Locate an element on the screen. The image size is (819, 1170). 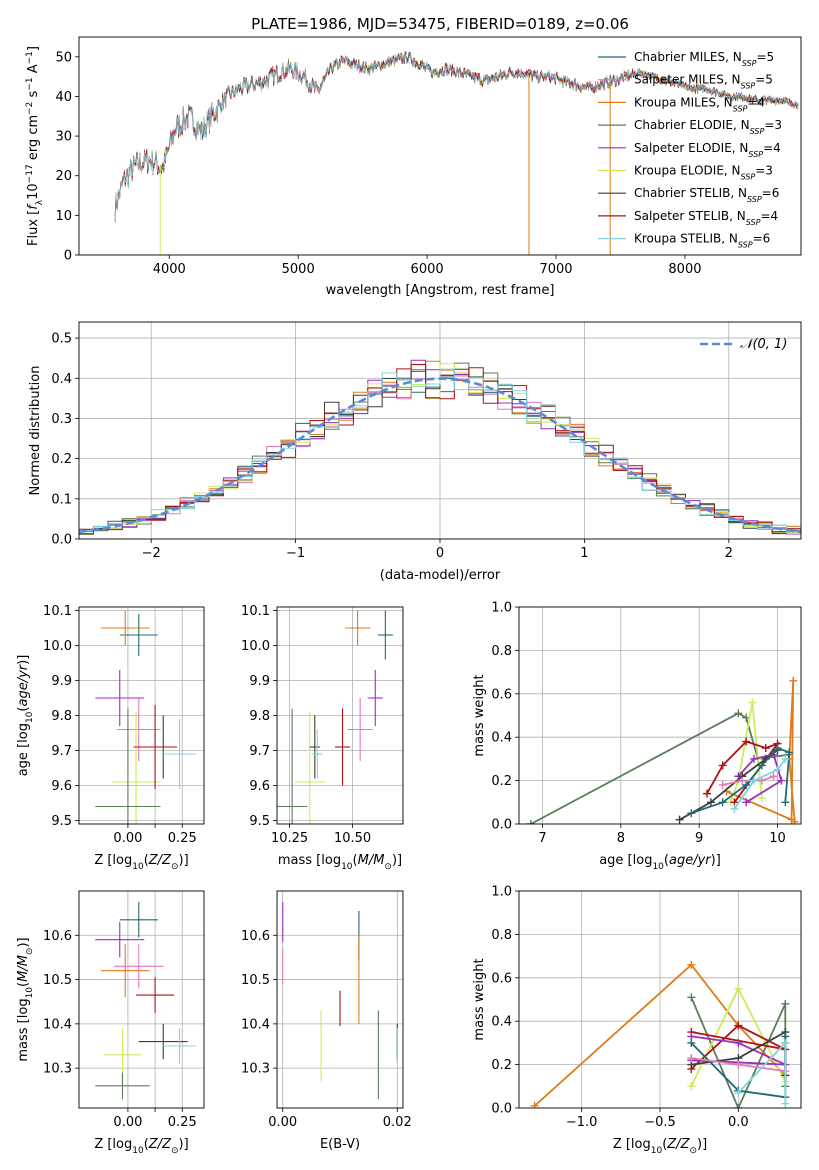
y-tick-label: 9.8 is located at coordinates (61, 716).